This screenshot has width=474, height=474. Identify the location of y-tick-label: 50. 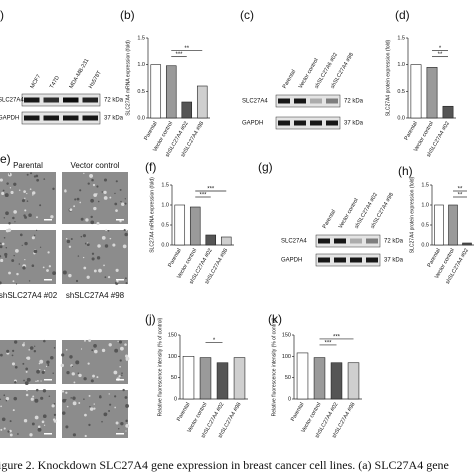
(174, 378).